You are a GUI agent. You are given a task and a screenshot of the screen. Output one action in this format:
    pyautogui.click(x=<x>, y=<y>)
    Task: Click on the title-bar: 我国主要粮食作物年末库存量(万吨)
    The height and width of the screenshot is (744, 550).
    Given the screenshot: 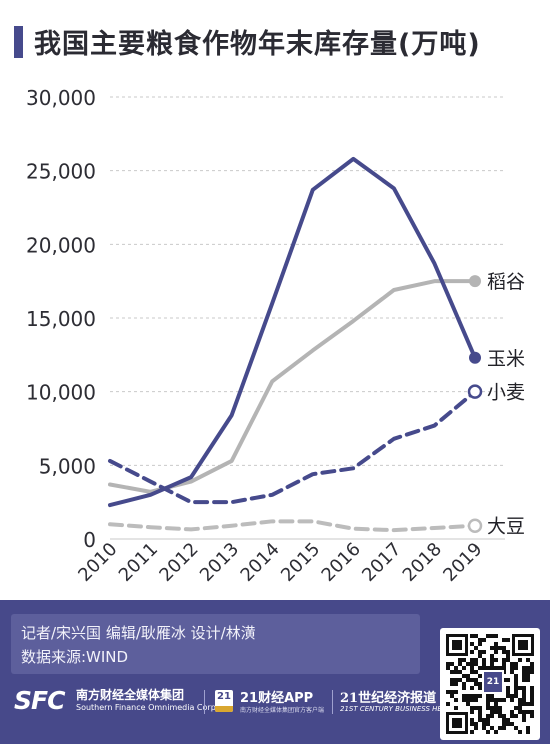 What is the action you would take?
    pyautogui.click(x=275, y=41)
    